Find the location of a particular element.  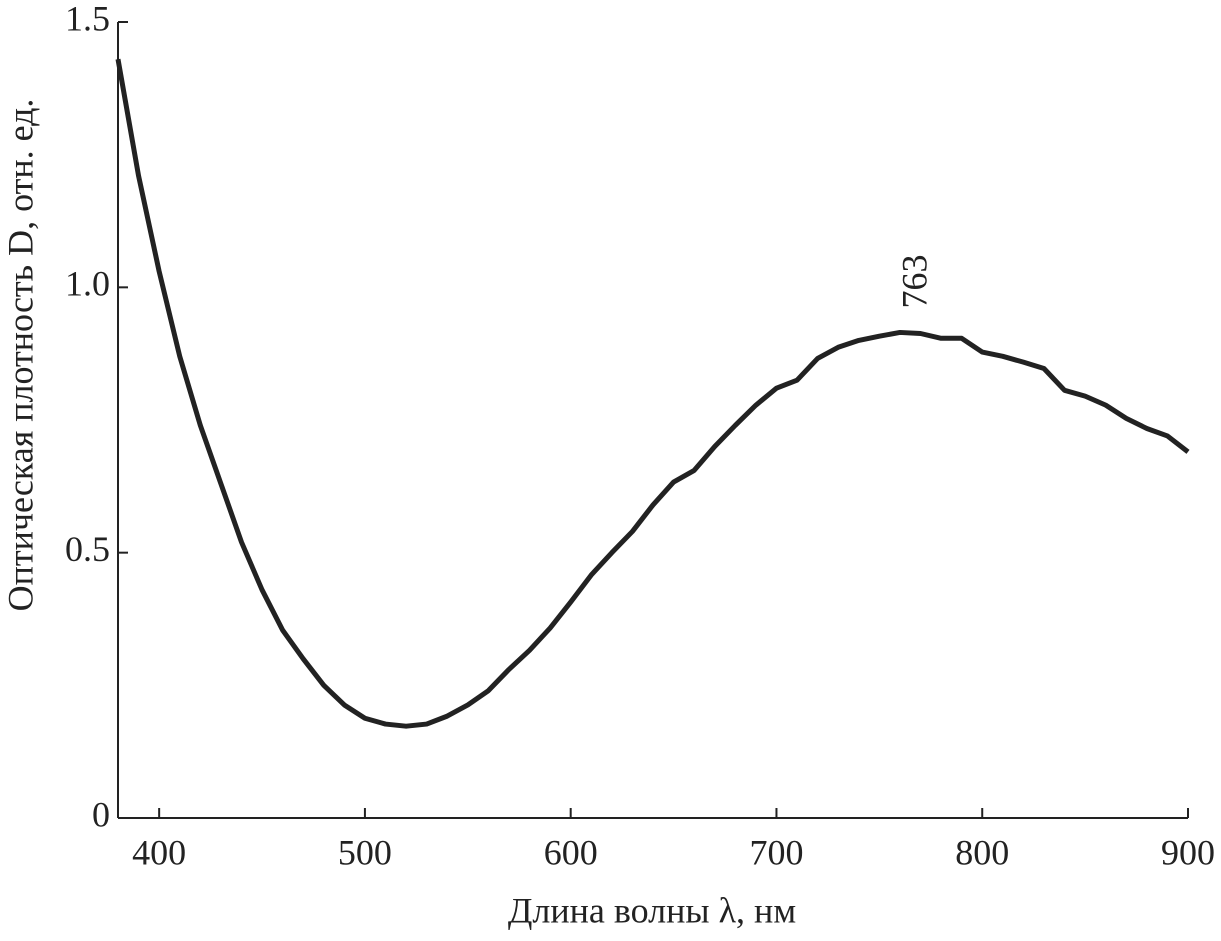

y-tick-label: 1.5 is located at coordinates (87, 19).